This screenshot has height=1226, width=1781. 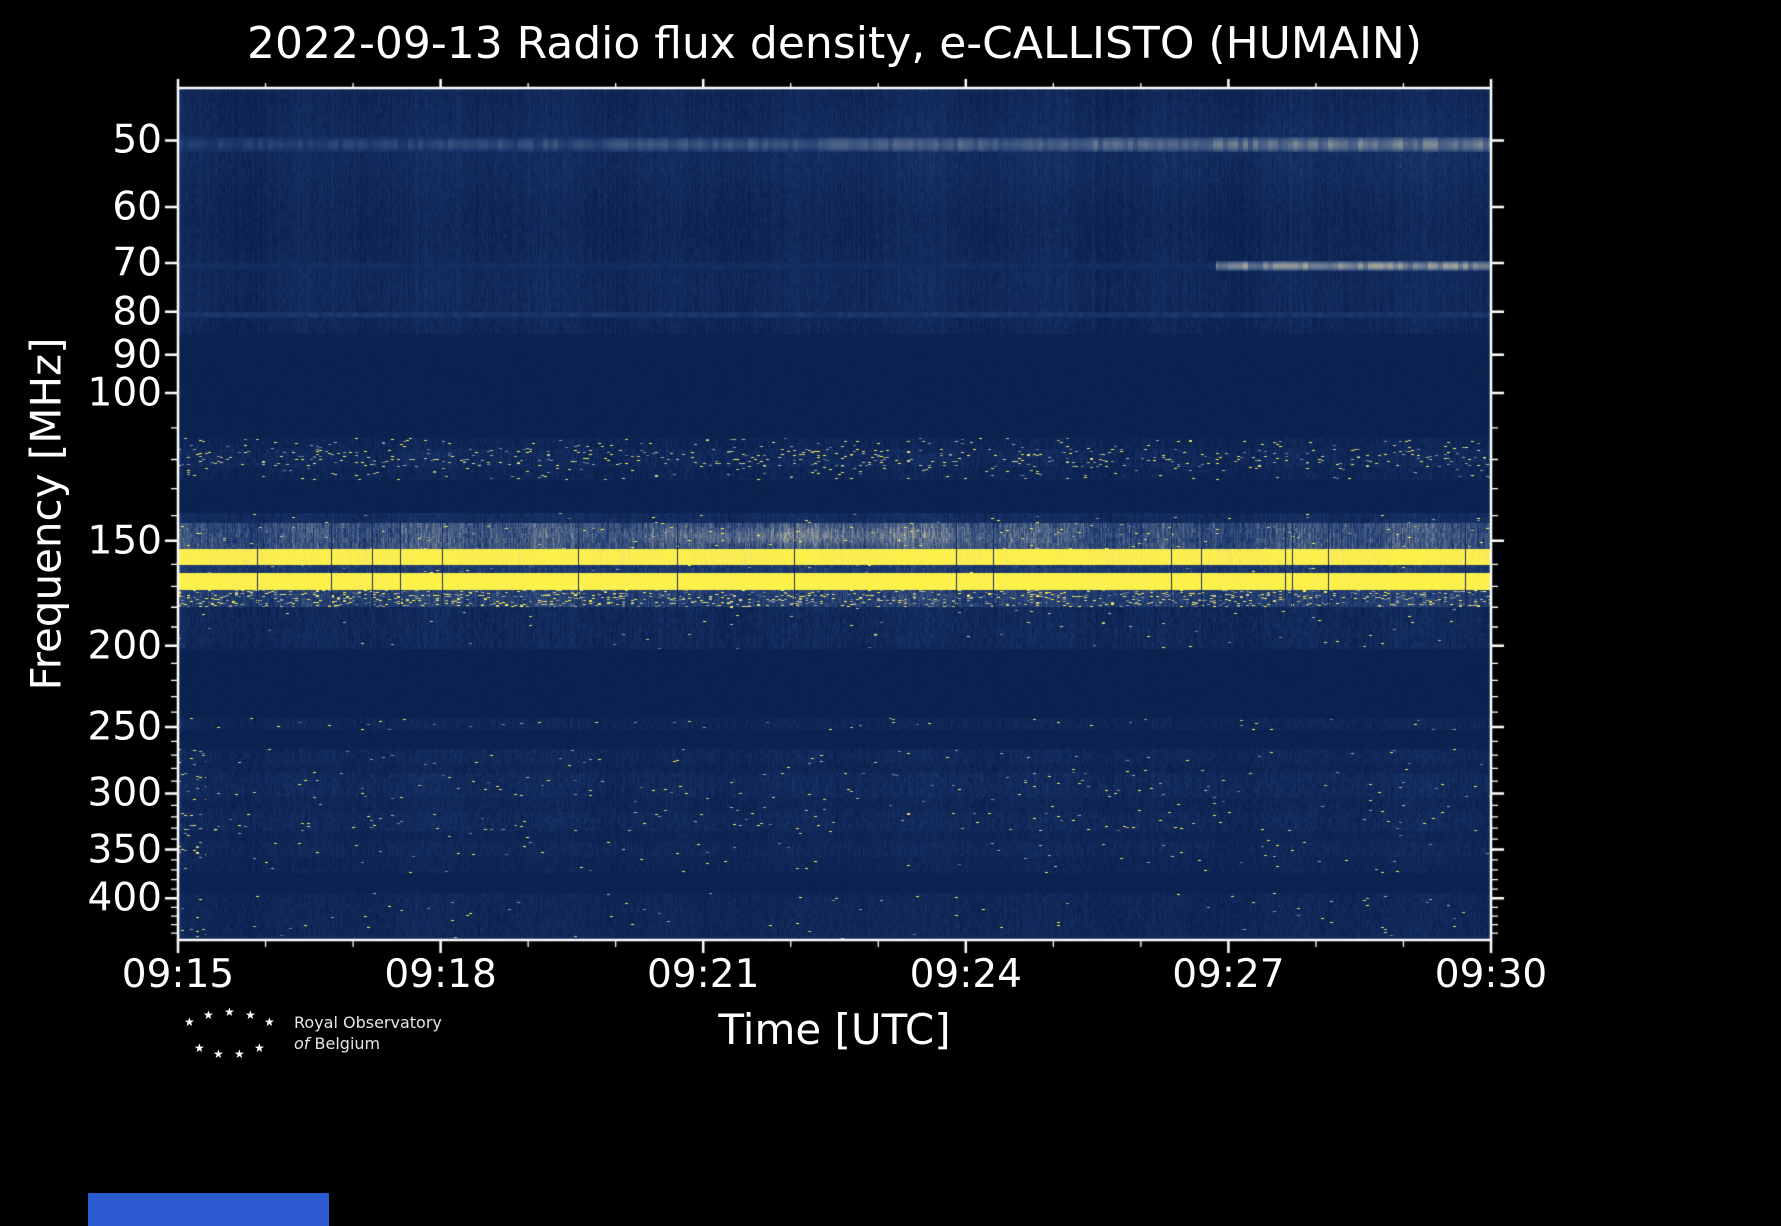 I want to click on x-tick-label: 09:30, so click(x=1491, y=974).